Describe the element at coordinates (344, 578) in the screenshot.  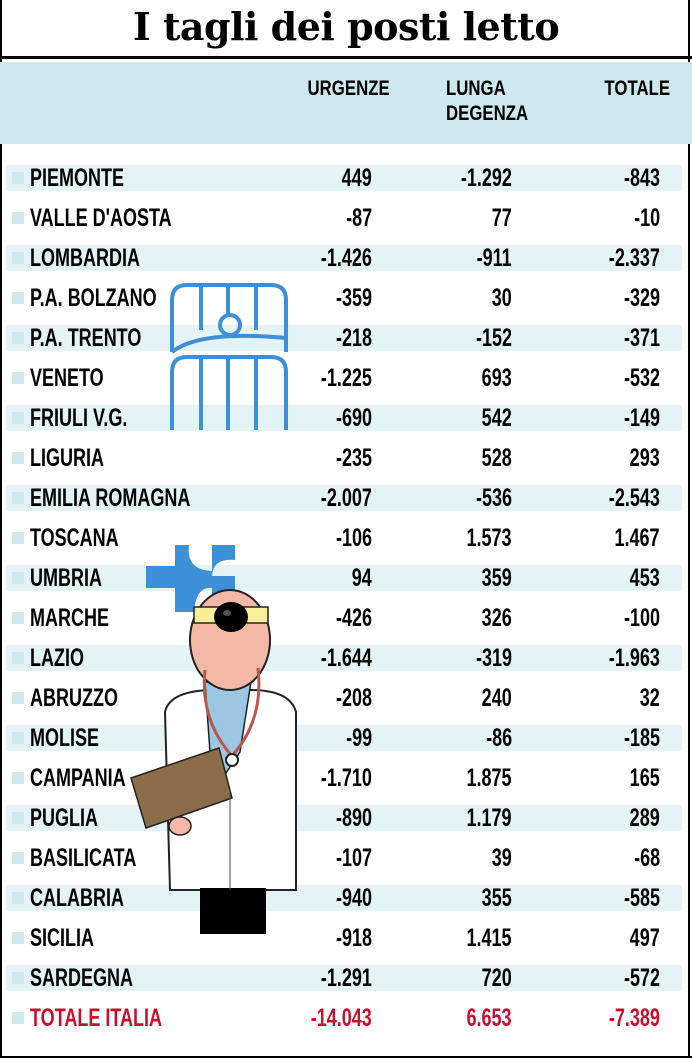
I see `table-row: UMBRIA 94 359 453` at that location.